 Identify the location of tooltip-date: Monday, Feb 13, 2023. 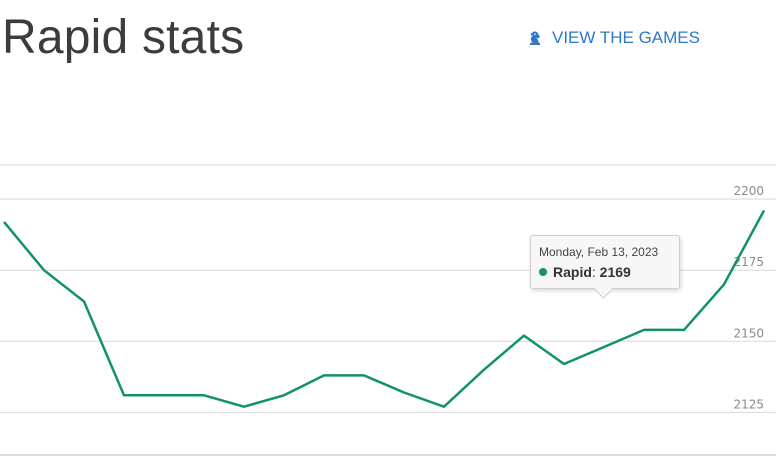
(599, 252).